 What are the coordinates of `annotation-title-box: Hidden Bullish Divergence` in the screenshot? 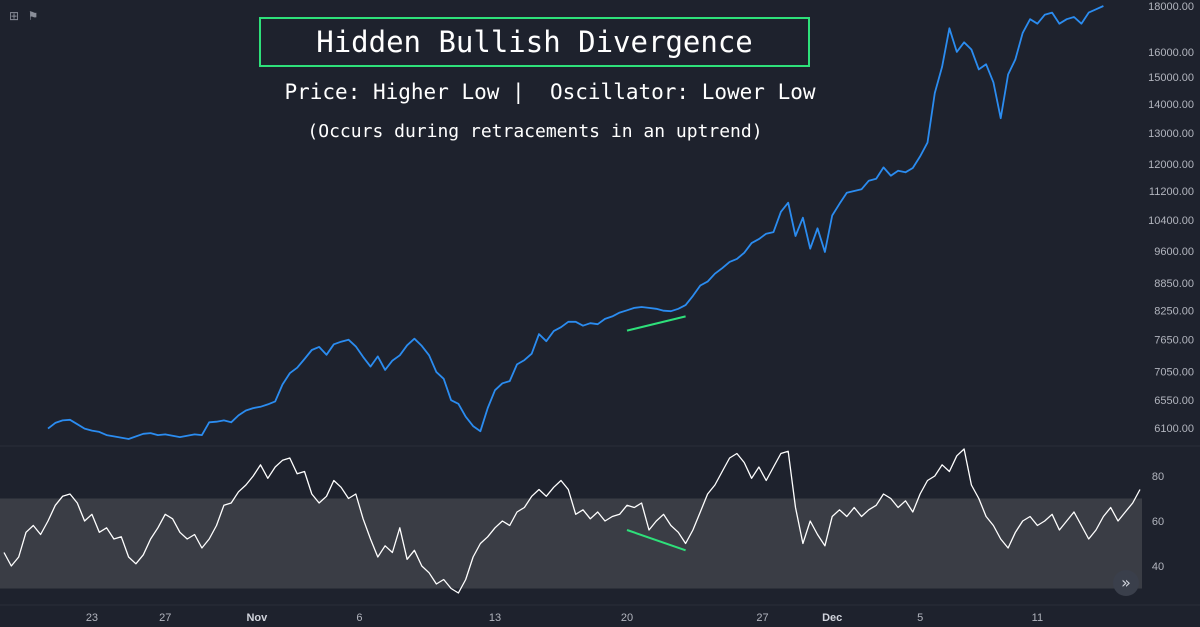 It's located at (534, 42).